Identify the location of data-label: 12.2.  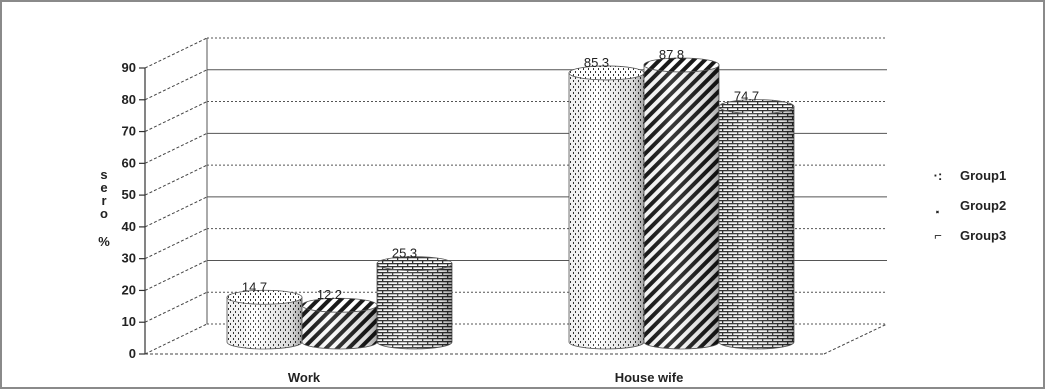
(329, 294).